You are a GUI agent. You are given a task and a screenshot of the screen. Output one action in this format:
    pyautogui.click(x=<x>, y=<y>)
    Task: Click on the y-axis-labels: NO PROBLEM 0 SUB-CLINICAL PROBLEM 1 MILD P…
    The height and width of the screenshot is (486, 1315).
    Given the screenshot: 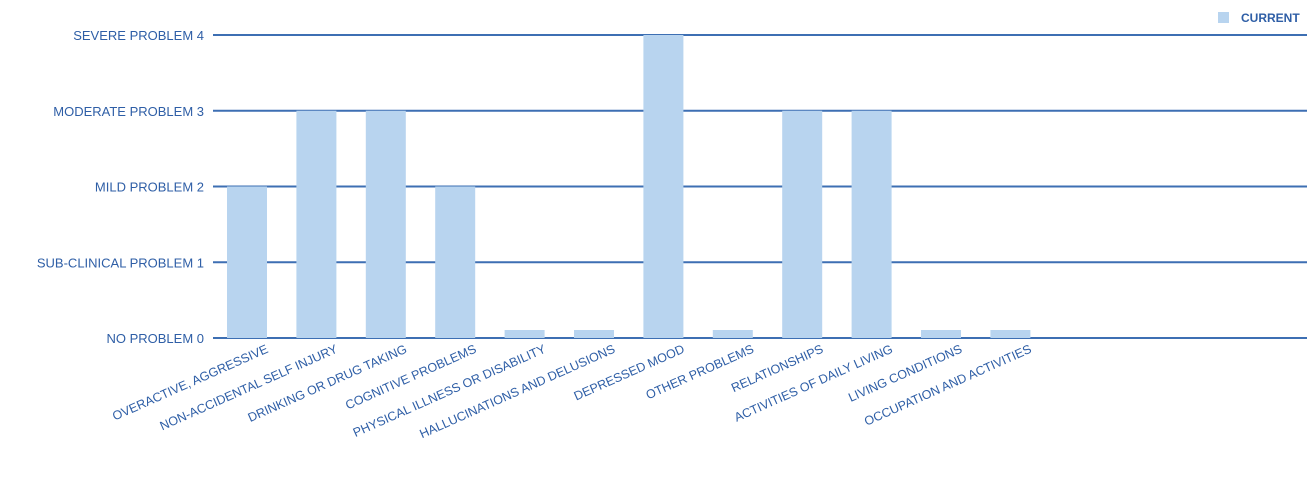 What is the action you would take?
    pyautogui.click(x=120, y=187)
    